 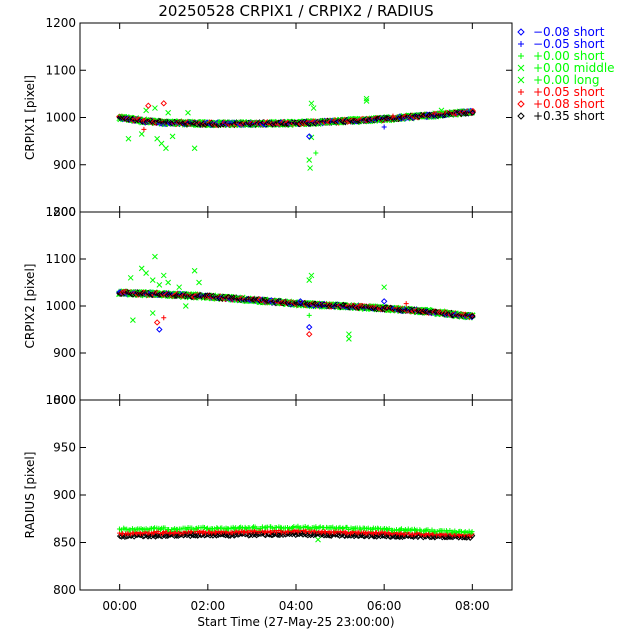 I want to click on x-axis-label: Start Time (27-May-25 23:00:00), so click(x=295, y=622).